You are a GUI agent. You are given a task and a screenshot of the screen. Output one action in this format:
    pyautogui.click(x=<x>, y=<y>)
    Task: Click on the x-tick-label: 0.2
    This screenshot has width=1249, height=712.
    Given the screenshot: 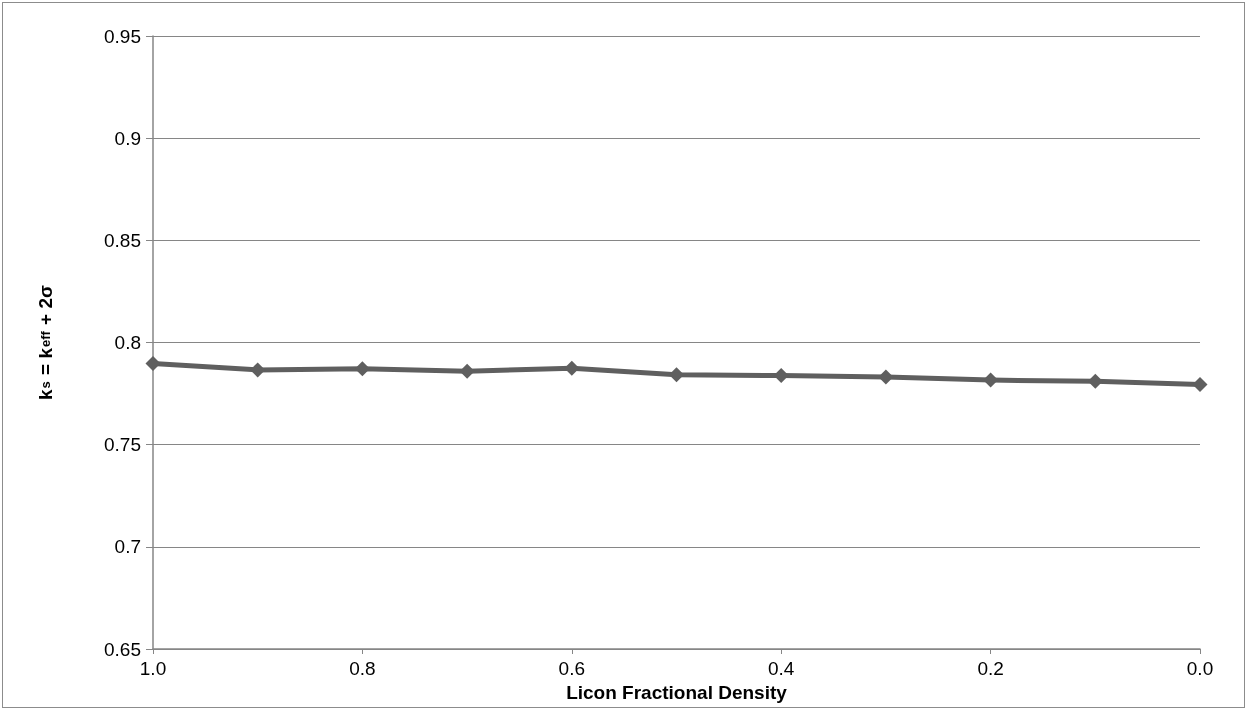 What is the action you would take?
    pyautogui.click(x=990, y=668)
    